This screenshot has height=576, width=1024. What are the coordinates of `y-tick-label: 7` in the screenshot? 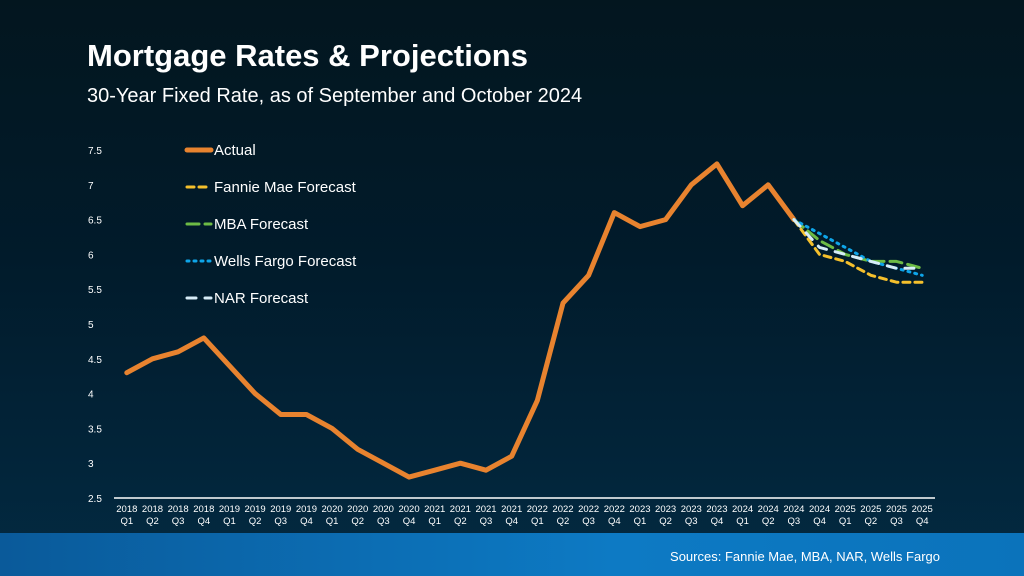 It's located at (91, 186).